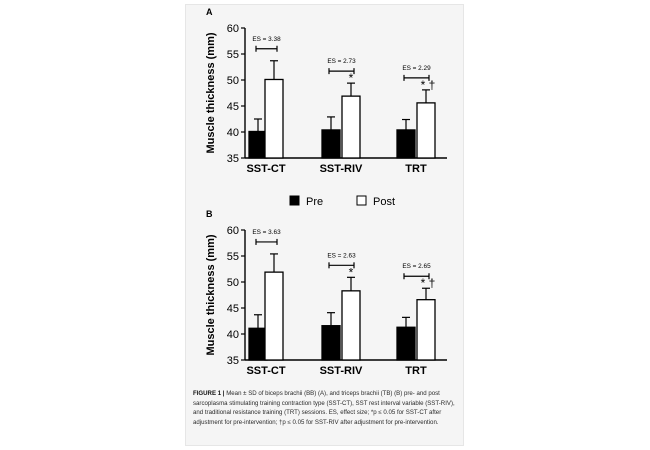 The height and width of the screenshot is (450, 650). I want to click on legend: Pre Post, so click(342, 201).